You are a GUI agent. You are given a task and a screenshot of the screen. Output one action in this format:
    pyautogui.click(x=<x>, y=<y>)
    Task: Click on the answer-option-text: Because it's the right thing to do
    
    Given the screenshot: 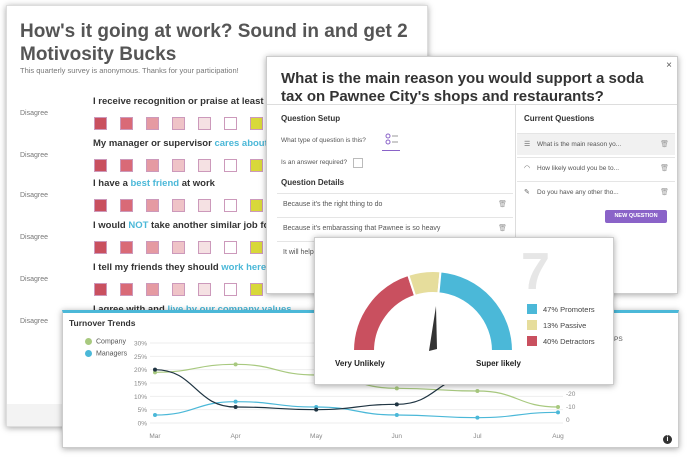 What is the action you would take?
    pyautogui.click(x=333, y=204)
    